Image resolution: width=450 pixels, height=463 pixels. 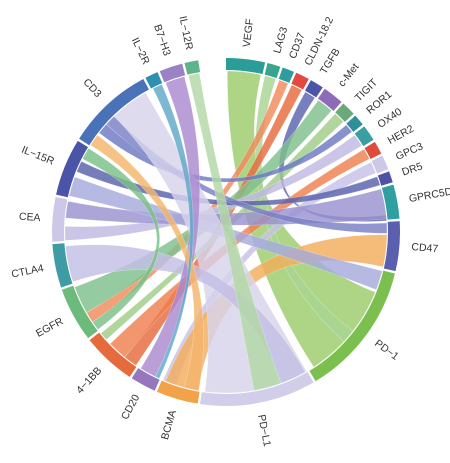 I want to click on segment-label-dr5: DR5, so click(x=412, y=169).